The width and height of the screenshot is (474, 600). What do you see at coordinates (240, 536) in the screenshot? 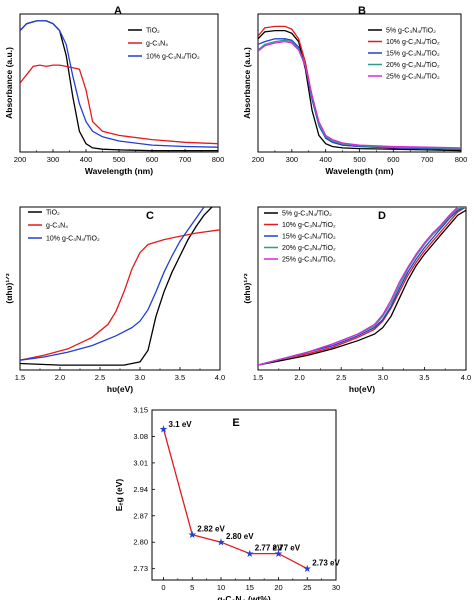
I see `data-label: 2.80 eV` at bounding box center [240, 536].